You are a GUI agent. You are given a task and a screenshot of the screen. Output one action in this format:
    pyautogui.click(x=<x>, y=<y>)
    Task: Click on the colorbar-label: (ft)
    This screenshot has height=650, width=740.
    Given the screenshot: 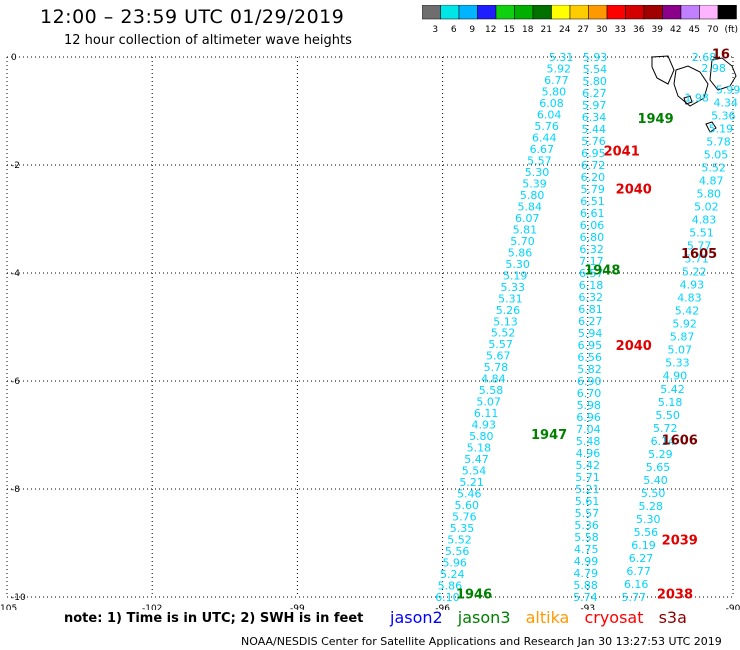 What is the action you would take?
    pyautogui.click(x=731, y=30)
    